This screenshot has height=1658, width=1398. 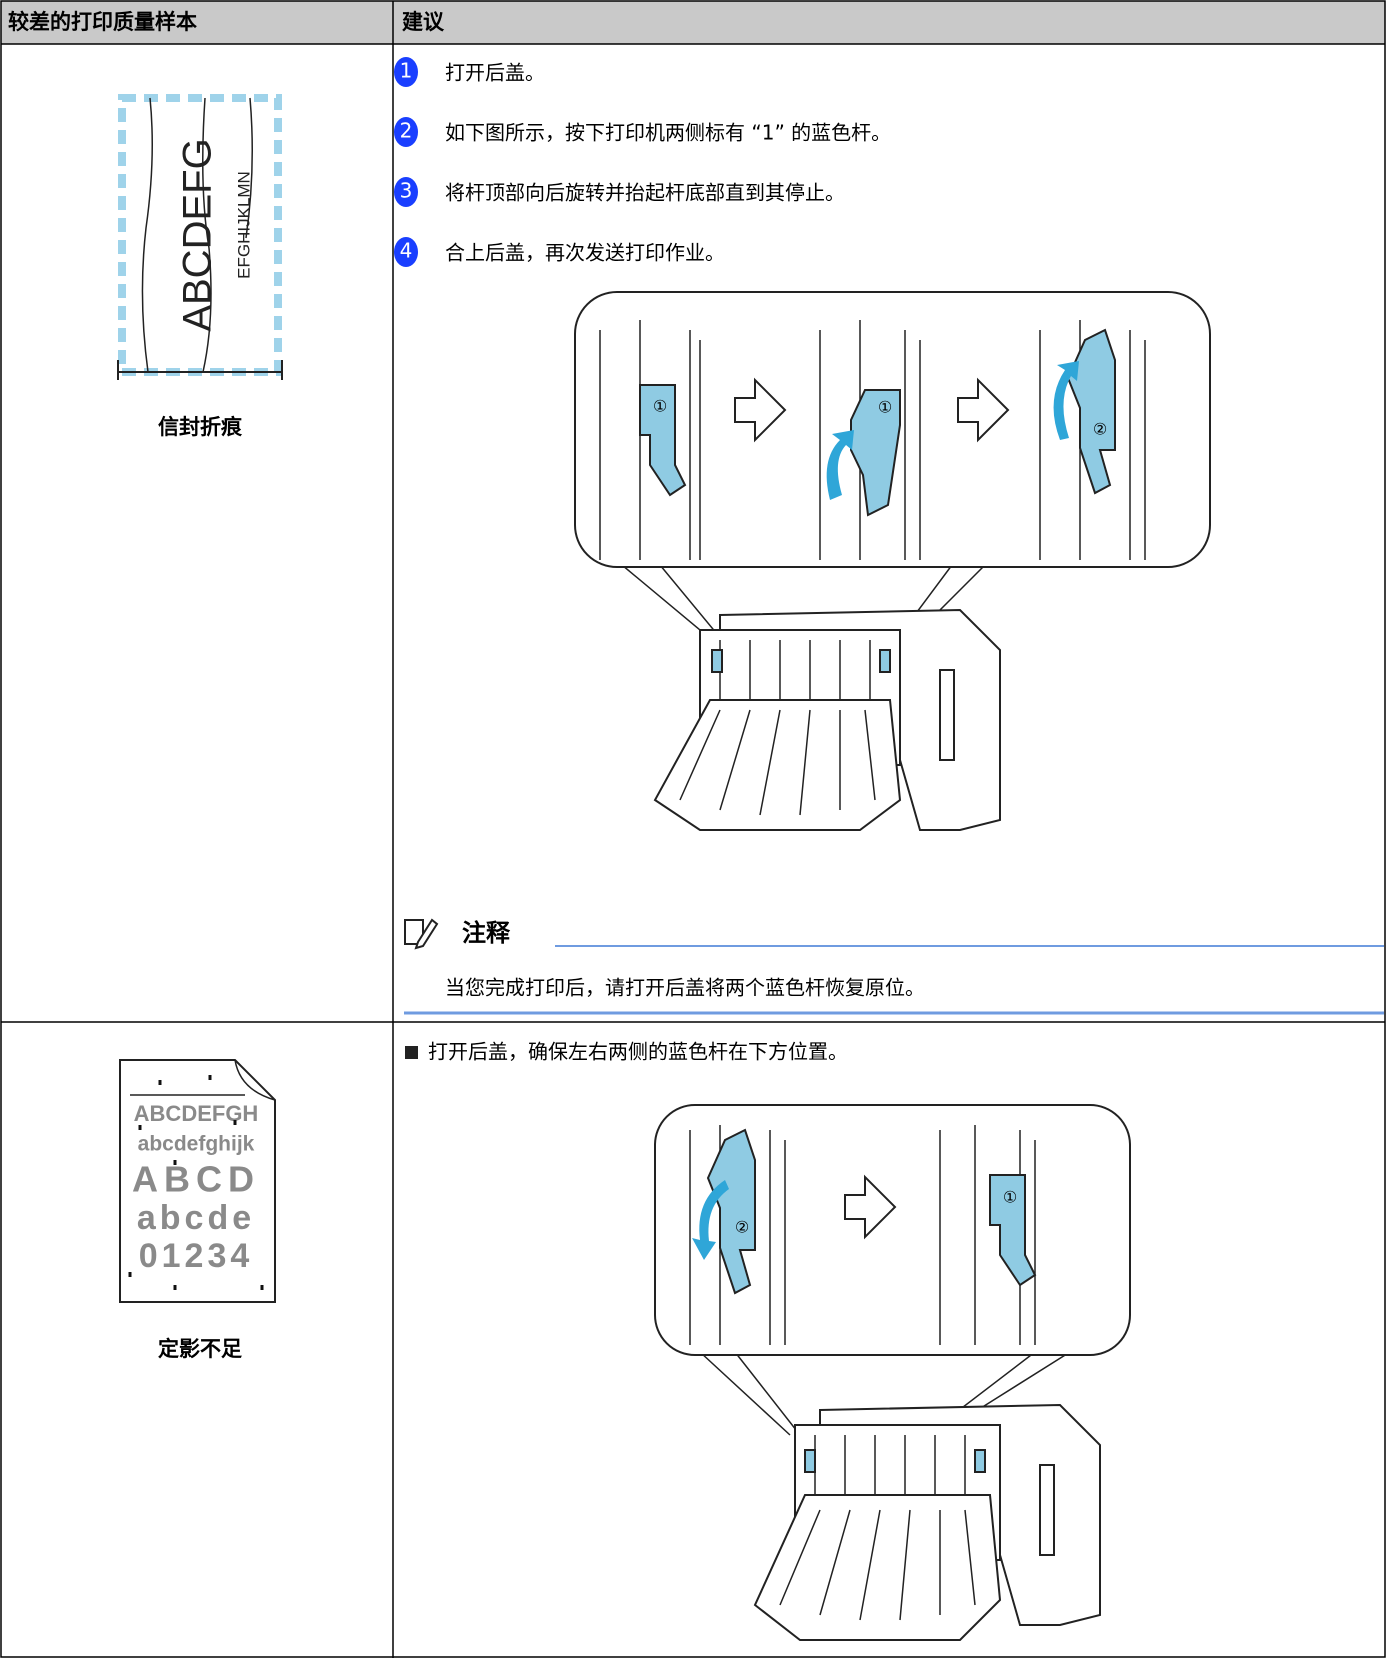 What do you see at coordinates (685, 988) in the screenshot?
I see `note-text: 当您完成打印后，请打开后盖将两个蓝色杆恢复原位。` at bounding box center [685, 988].